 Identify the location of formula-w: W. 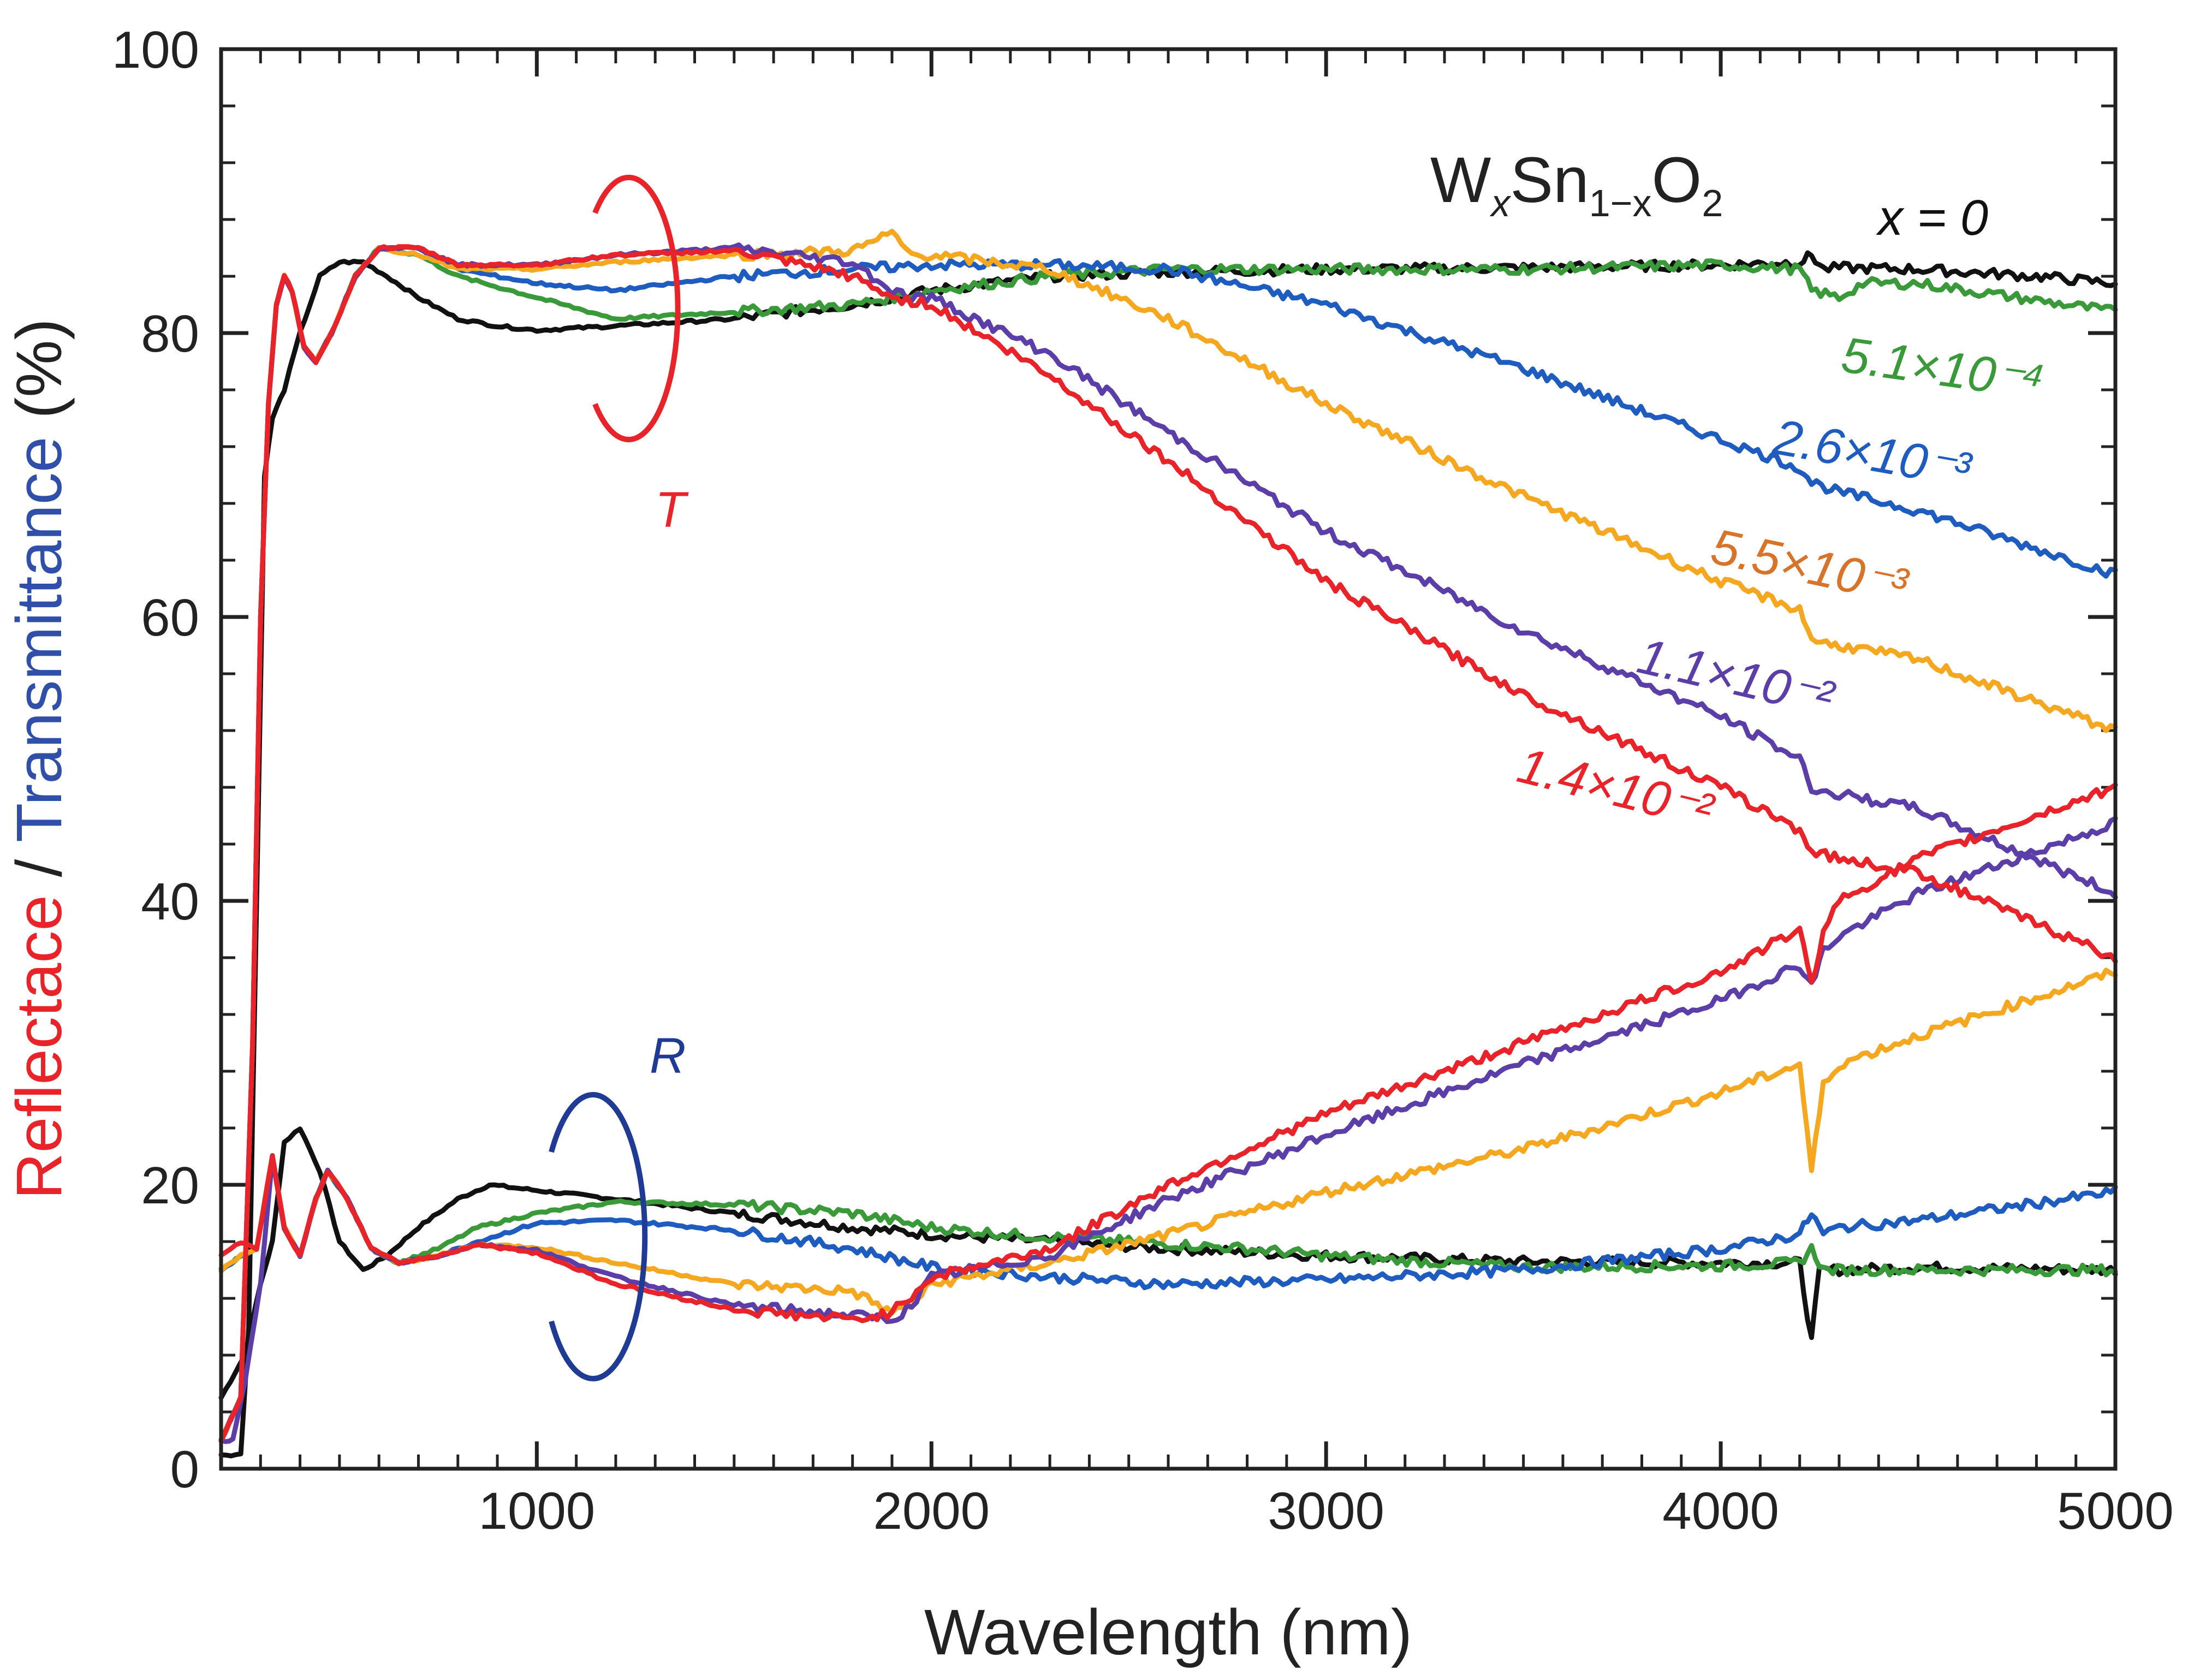
(1460, 180).